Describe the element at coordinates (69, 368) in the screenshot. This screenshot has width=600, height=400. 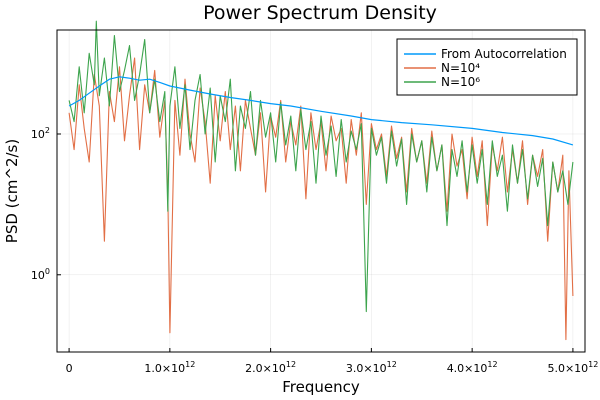
I see `x-tick-label: 0` at that location.